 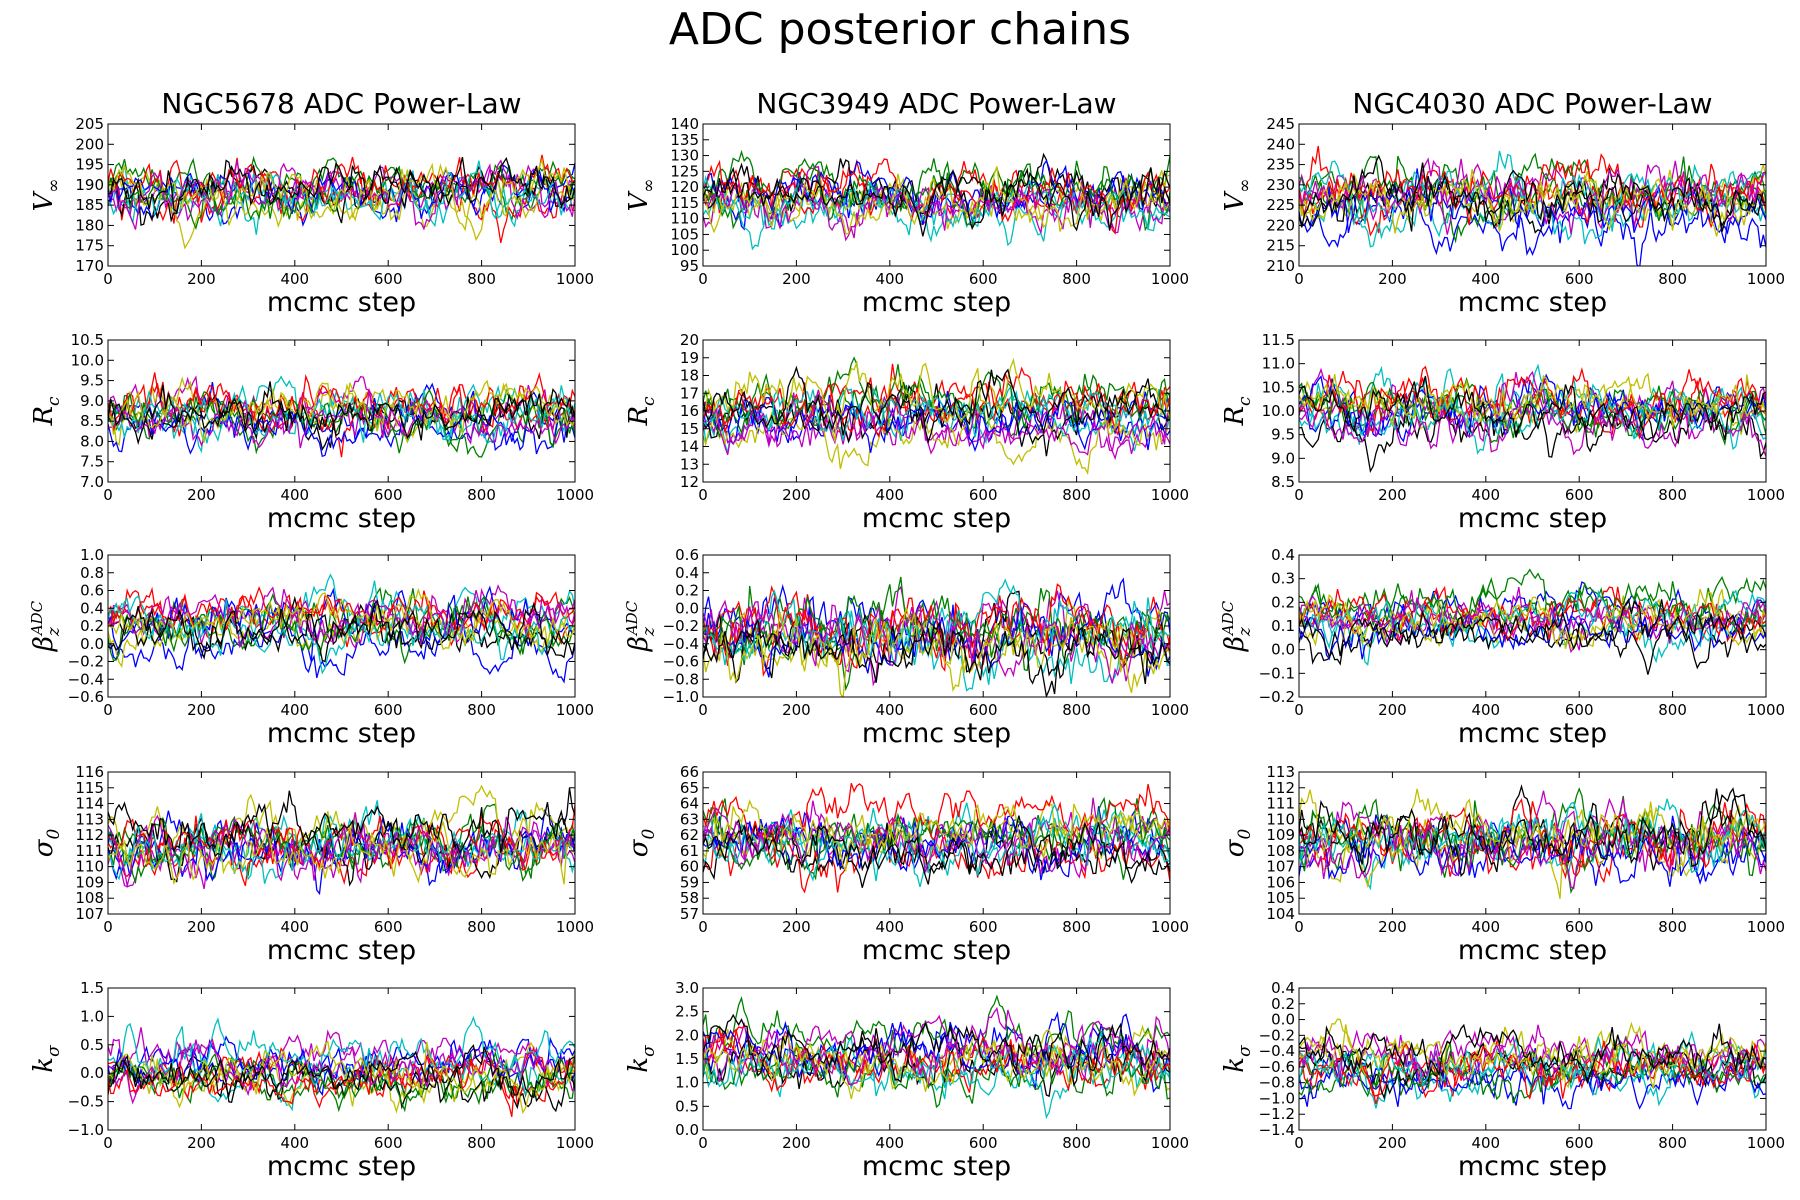 I want to click on y-tick-label: 59, so click(x=689, y=882).